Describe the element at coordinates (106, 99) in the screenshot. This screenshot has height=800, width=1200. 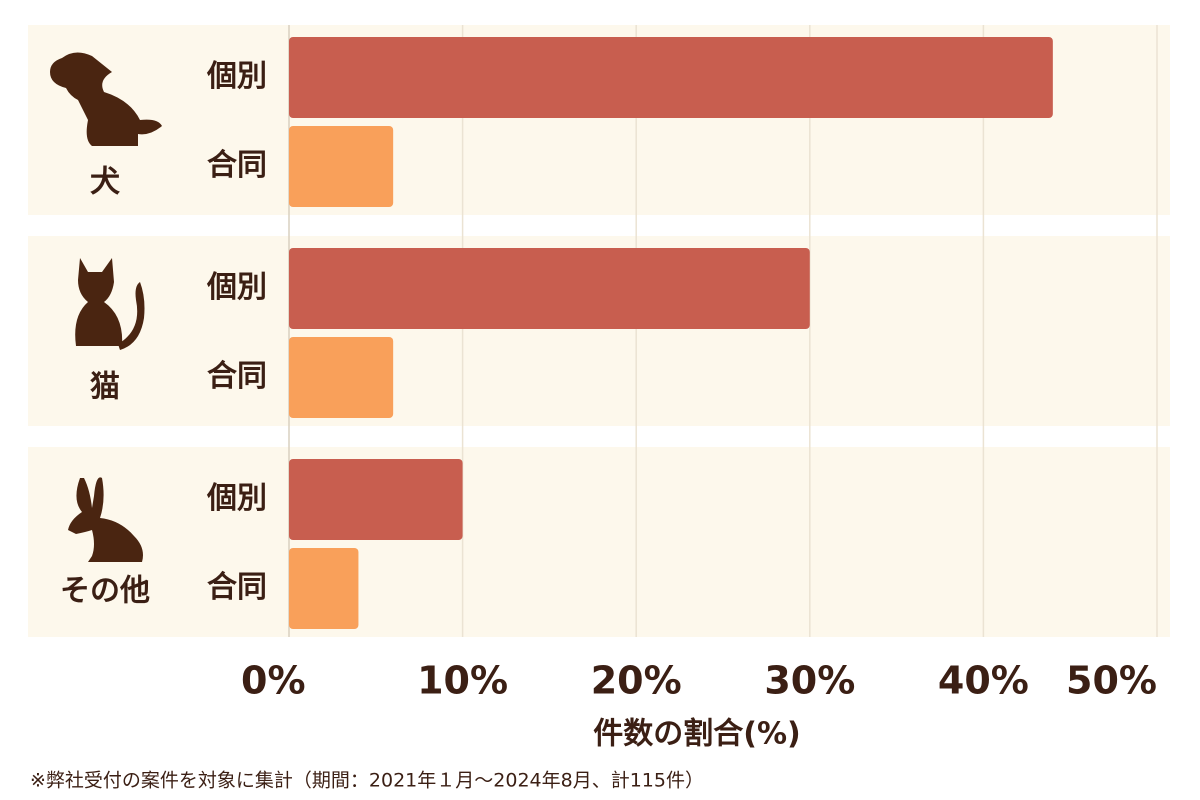
I see `dog-icon` at that location.